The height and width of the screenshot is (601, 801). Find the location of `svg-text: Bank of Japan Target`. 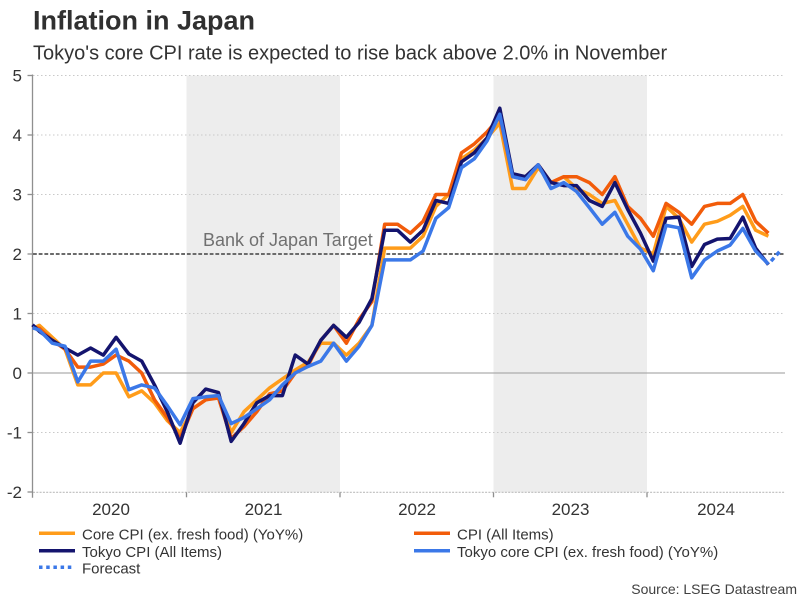

svg-text: Bank of Japan Target is located at coordinates (288, 240).